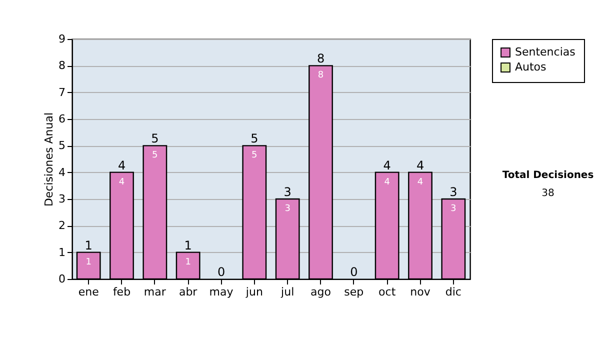 The image size is (600, 340). What do you see at coordinates (321, 292) in the screenshot?
I see `x-tick-label: ago` at bounding box center [321, 292].